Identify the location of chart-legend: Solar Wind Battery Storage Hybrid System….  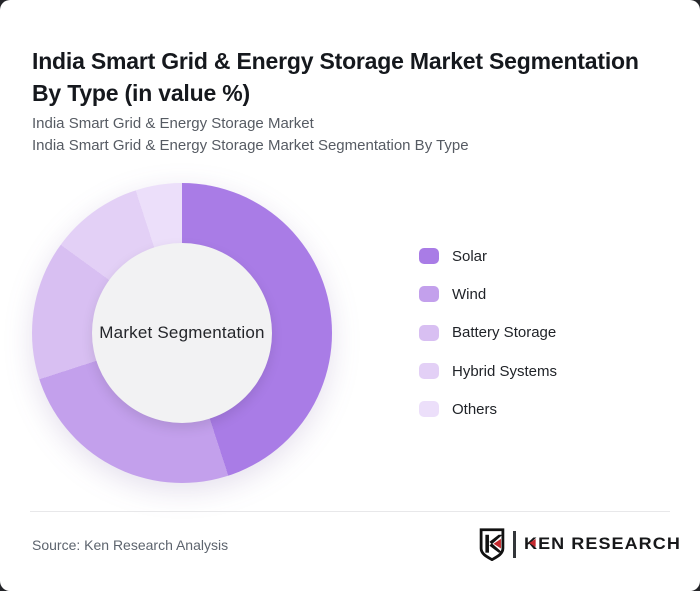
(488, 332).